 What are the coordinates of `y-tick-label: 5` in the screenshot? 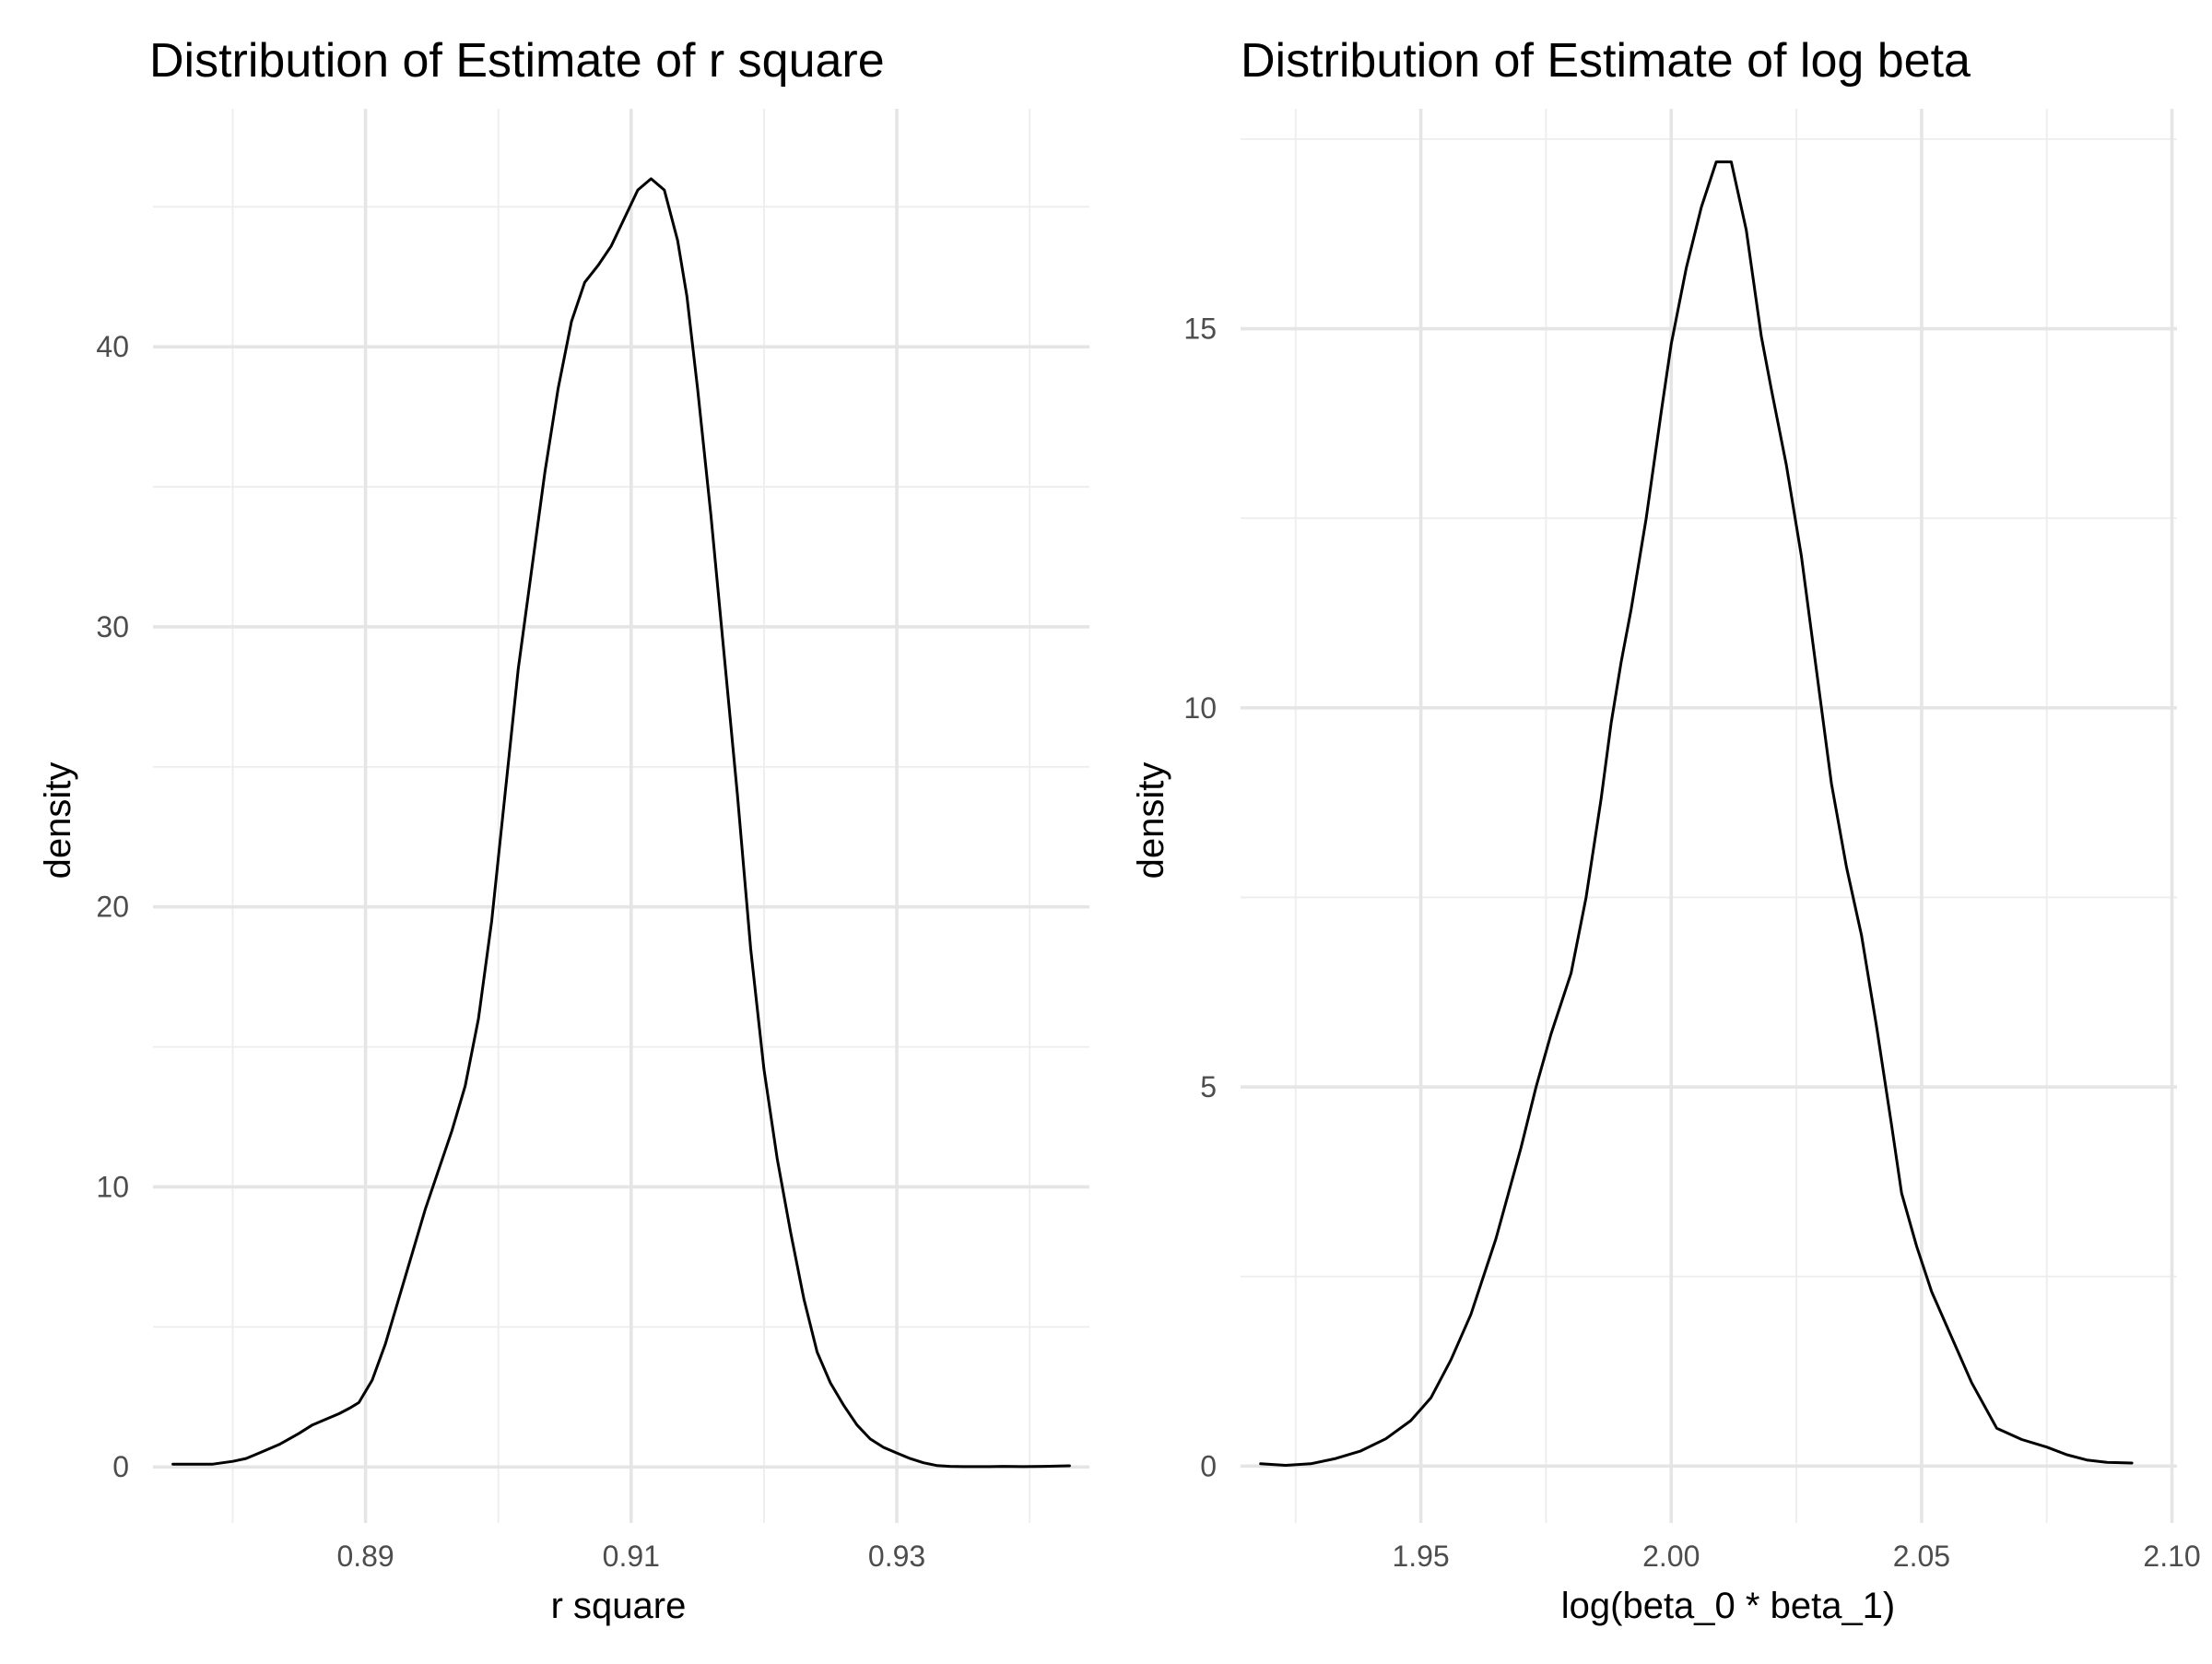 It's located at (1208, 1086).